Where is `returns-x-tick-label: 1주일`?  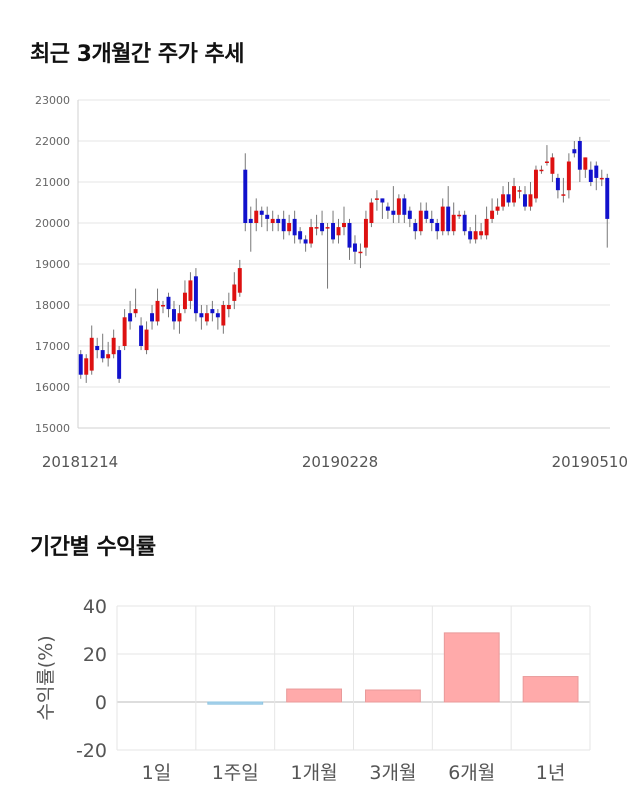 returns-x-tick-label: 1주일 is located at coordinates (235, 773).